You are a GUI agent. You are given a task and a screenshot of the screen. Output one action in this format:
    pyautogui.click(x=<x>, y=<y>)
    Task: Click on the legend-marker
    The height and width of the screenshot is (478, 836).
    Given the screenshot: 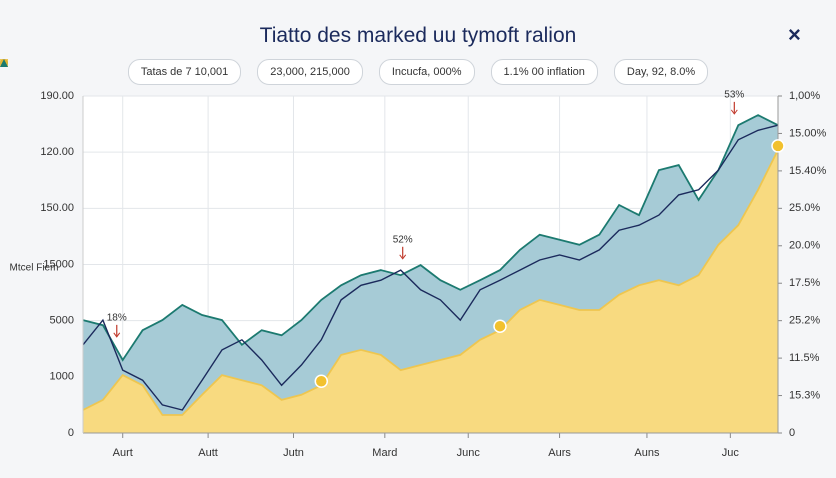 What is the action you would take?
    pyautogui.click(x=4, y=63)
    